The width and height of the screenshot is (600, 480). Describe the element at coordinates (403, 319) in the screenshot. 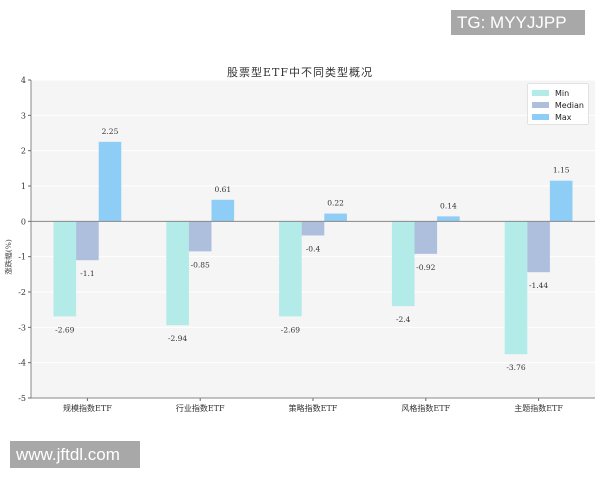

I see `data-label: -2.4` at that location.